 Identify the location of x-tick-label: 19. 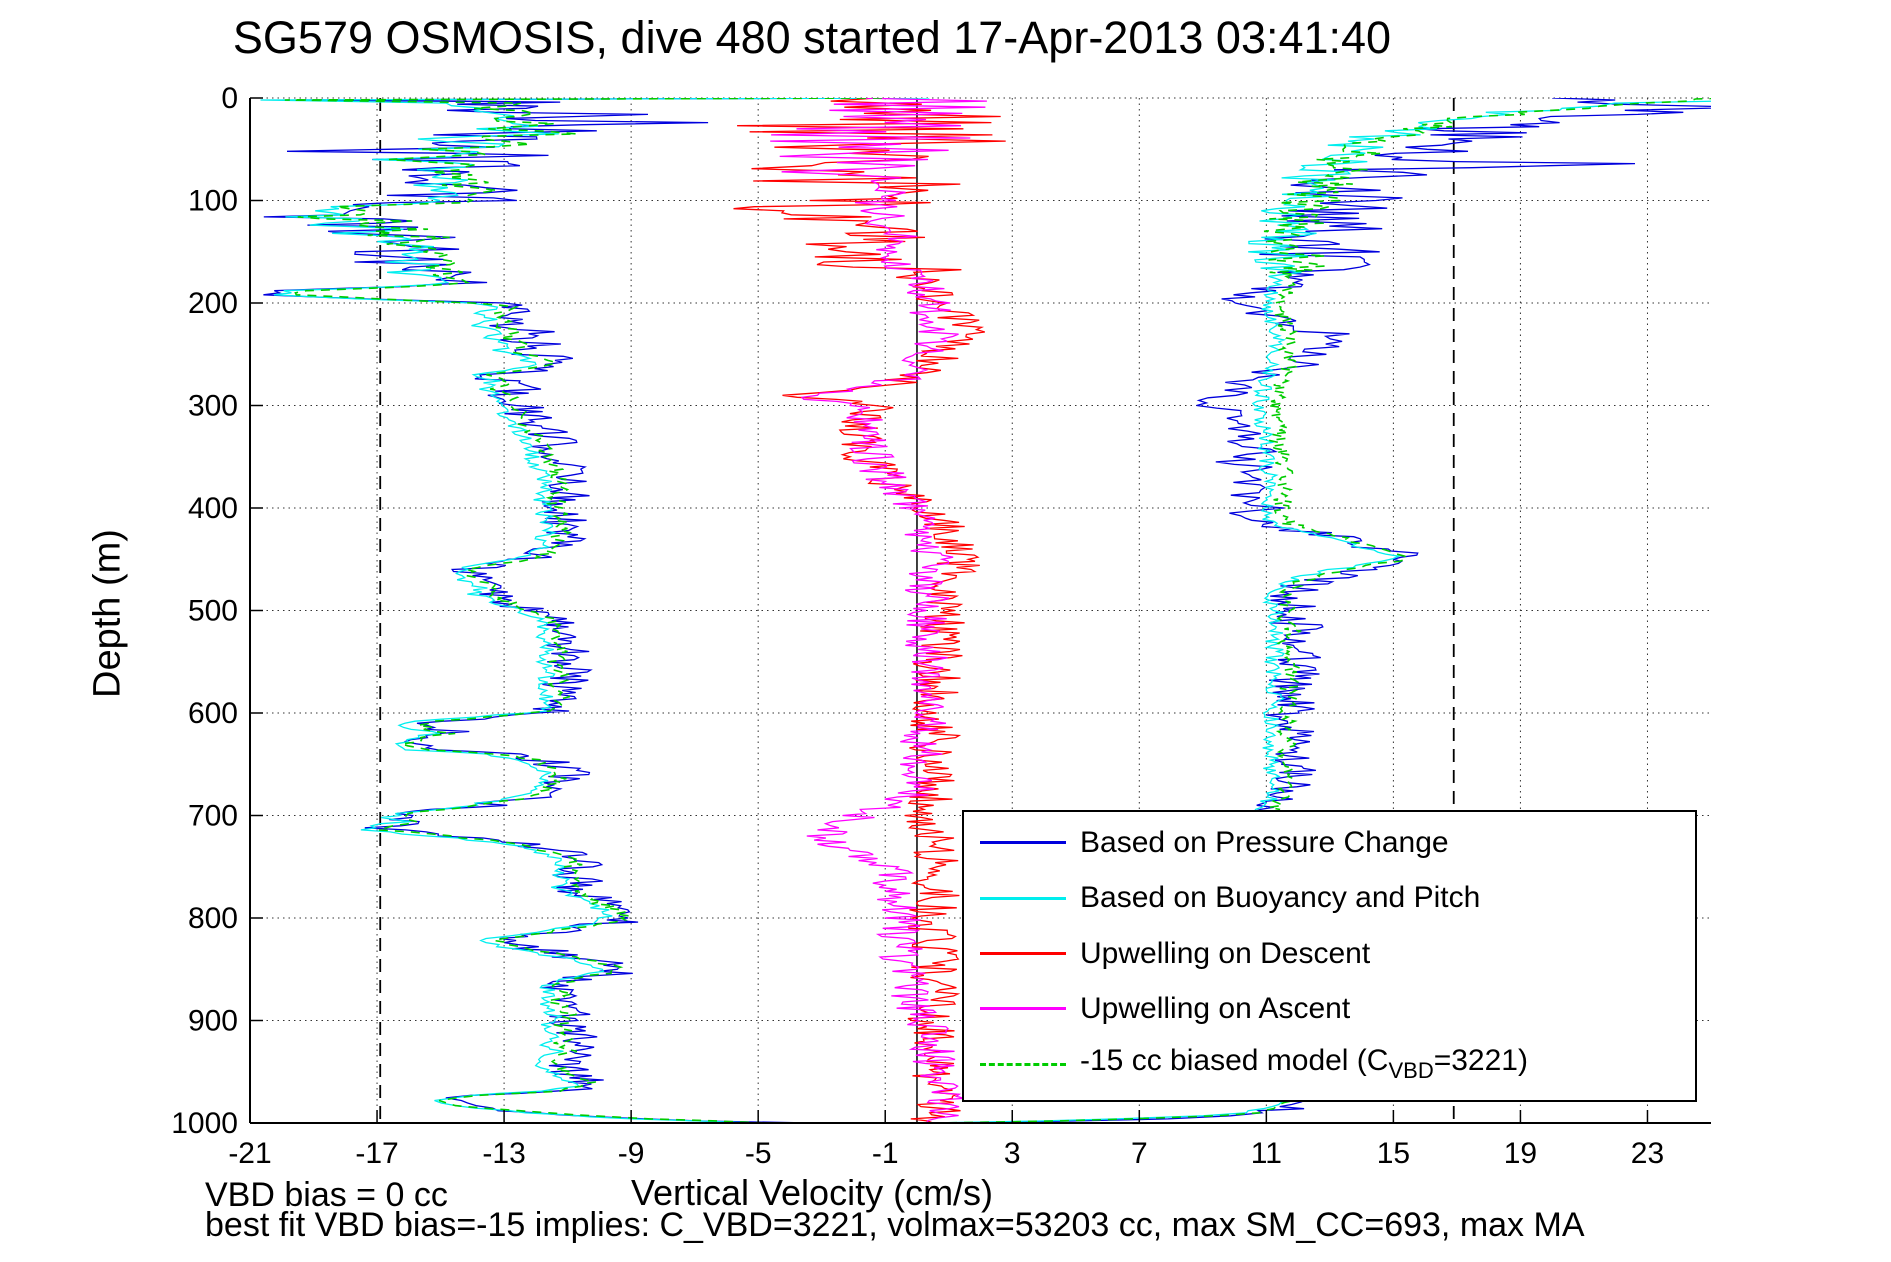
(1520, 1153).